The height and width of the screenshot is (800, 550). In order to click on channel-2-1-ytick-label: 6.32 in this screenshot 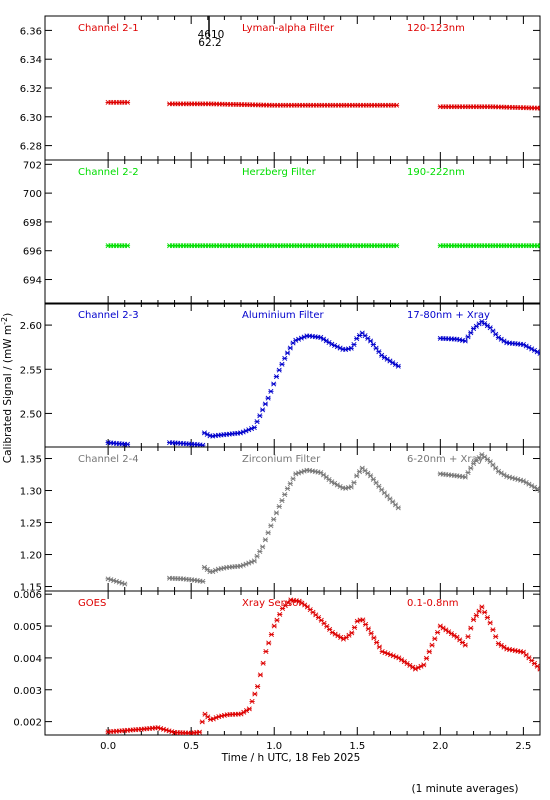, I will do `click(31, 89)`.